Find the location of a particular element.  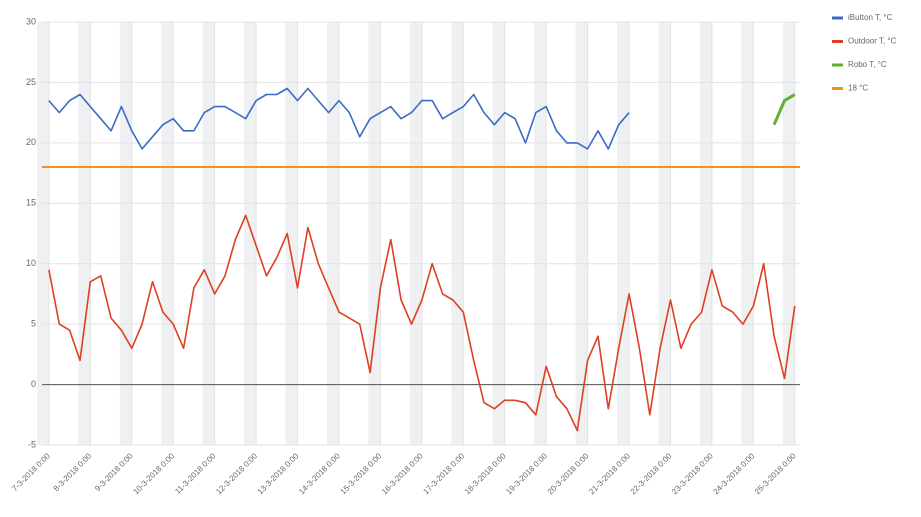

y-tick-label: 25 is located at coordinates (31, 82).